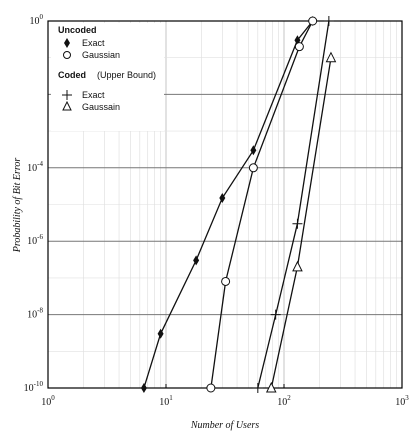 Image resolution: width=409 pixels, height=432 pixels. What do you see at coordinates (35, 314) in the screenshot?
I see `y-tick-label: 10⁻⁸` at bounding box center [35, 314].